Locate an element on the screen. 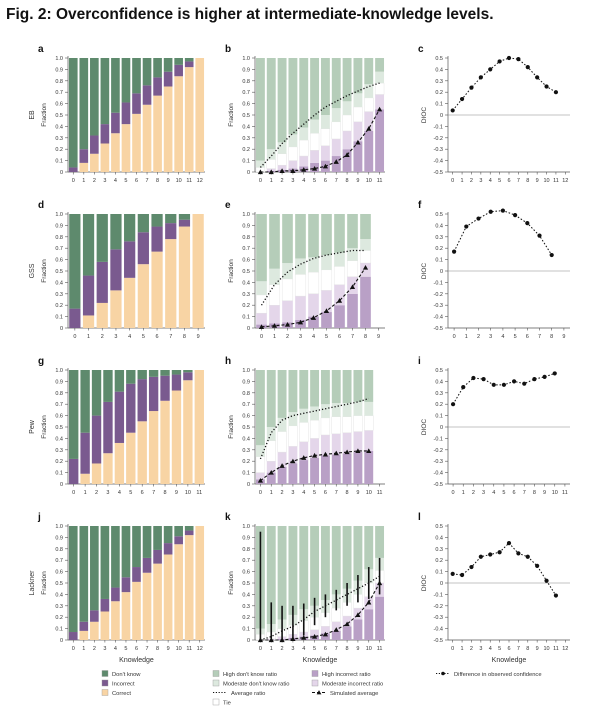 The width and height of the screenshot is (598, 710). y-tick-label: -0.2 is located at coordinates (438, 295).